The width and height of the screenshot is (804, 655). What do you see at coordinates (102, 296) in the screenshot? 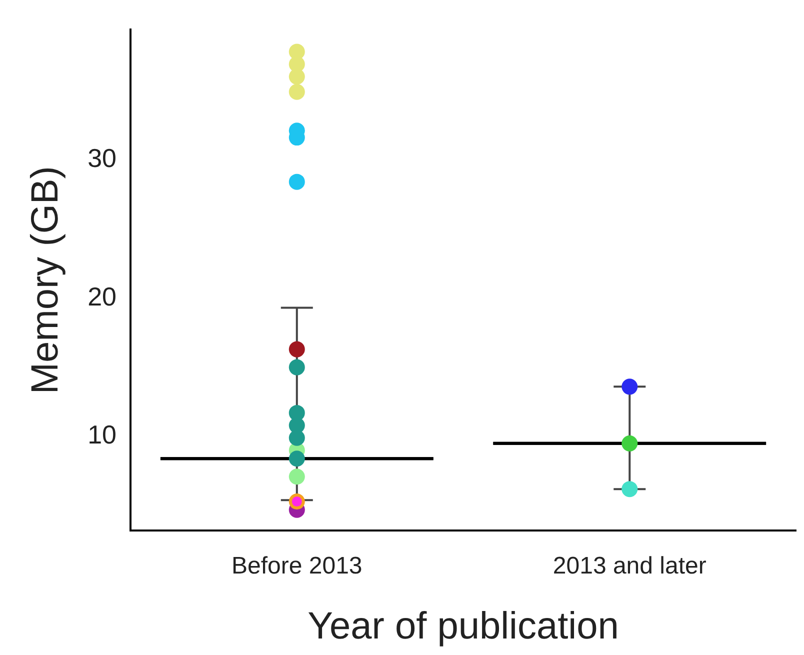
I see `y-tick-label: 20` at bounding box center [102, 296].